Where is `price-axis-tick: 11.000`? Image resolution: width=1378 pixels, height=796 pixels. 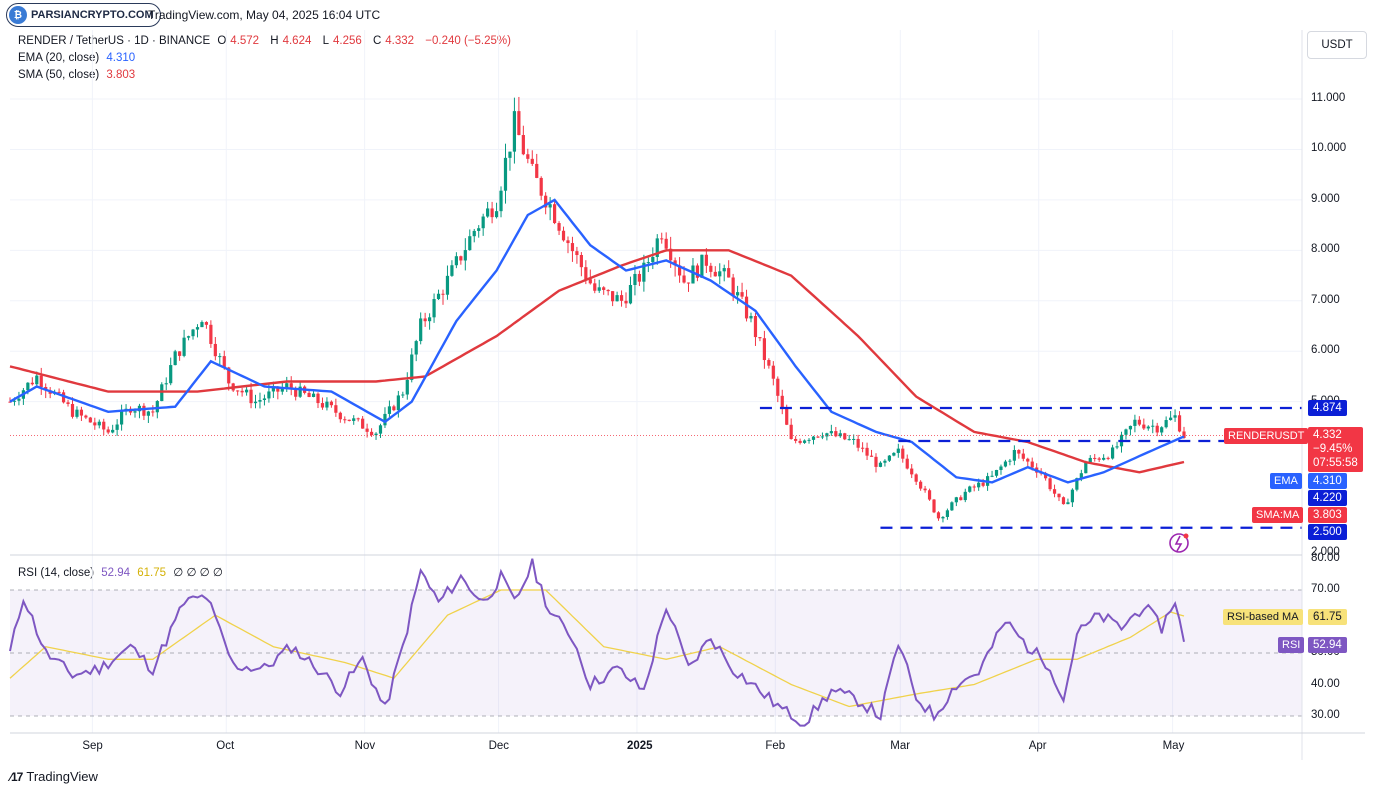
price-axis-tick: 11.000 is located at coordinates (1328, 98).